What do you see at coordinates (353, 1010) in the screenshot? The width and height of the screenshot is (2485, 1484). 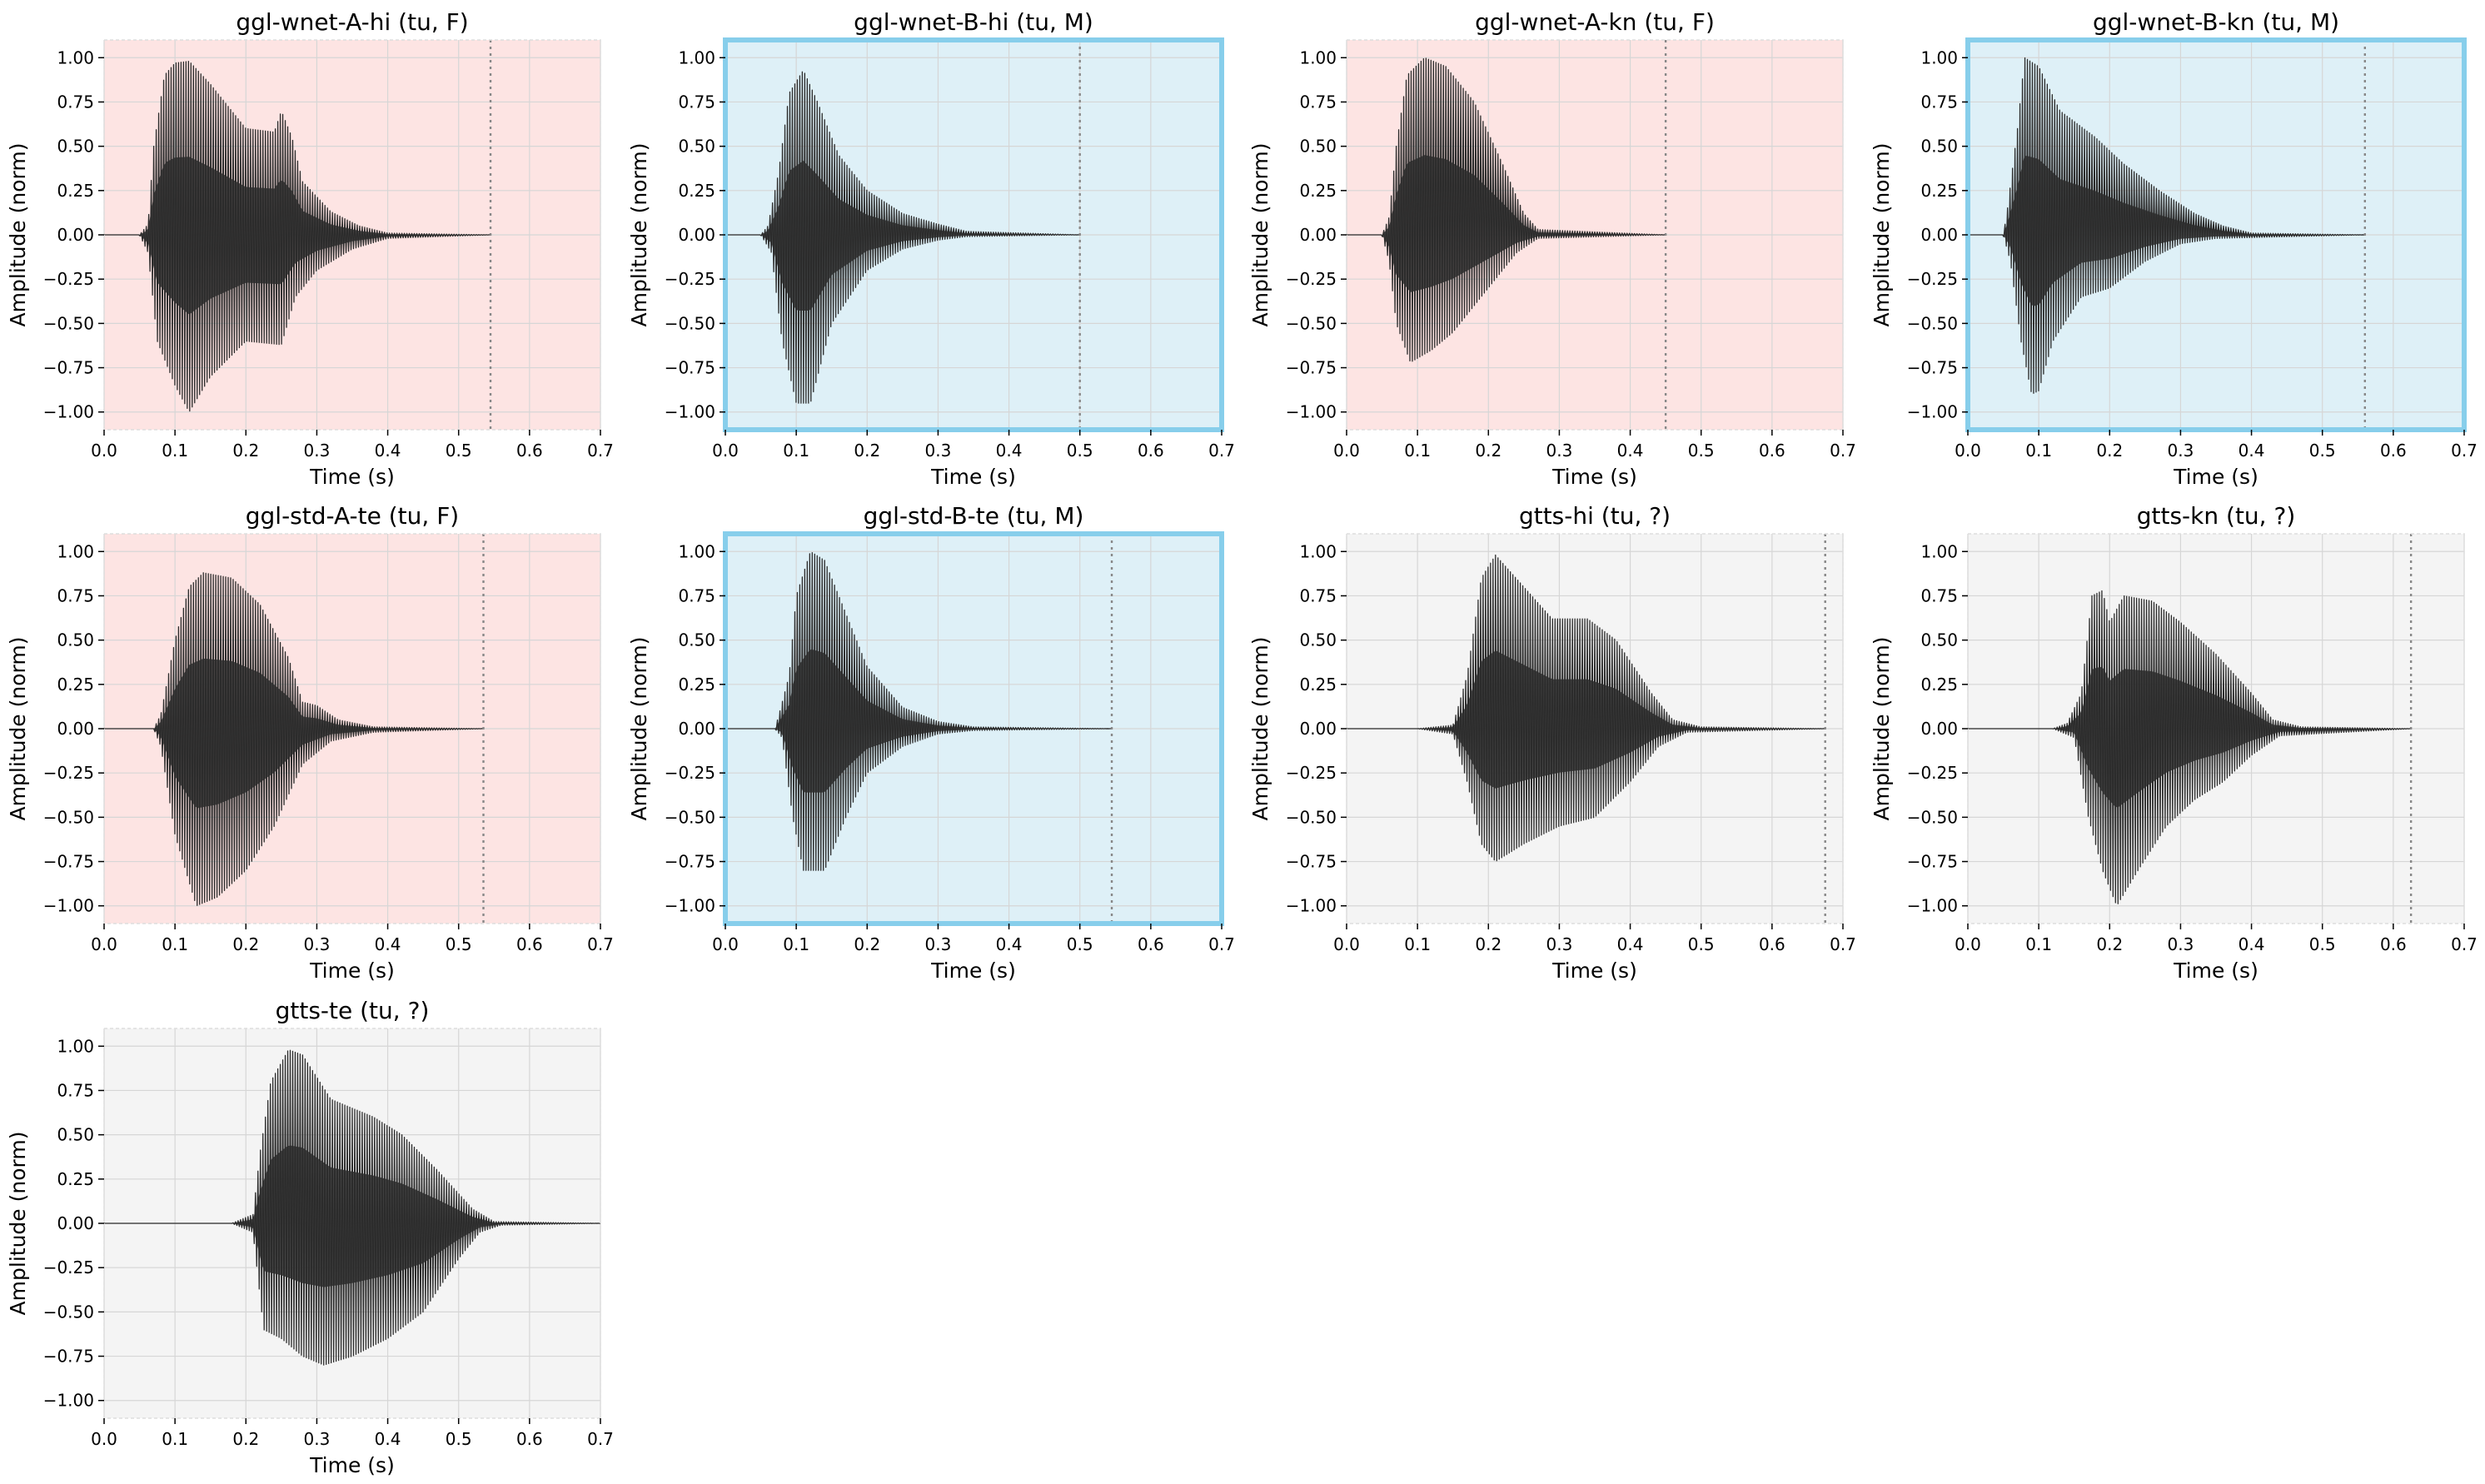 I see `subplot-title: gtts-te (tu, ?)` at bounding box center [353, 1010].